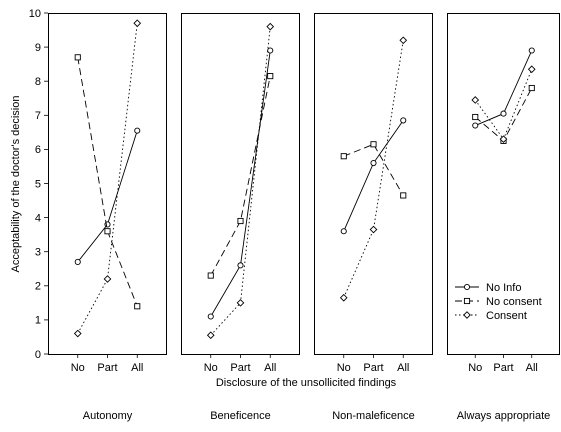 This screenshot has height=432, width=561. I want to click on y-tick-label: 1, so click(38, 321).